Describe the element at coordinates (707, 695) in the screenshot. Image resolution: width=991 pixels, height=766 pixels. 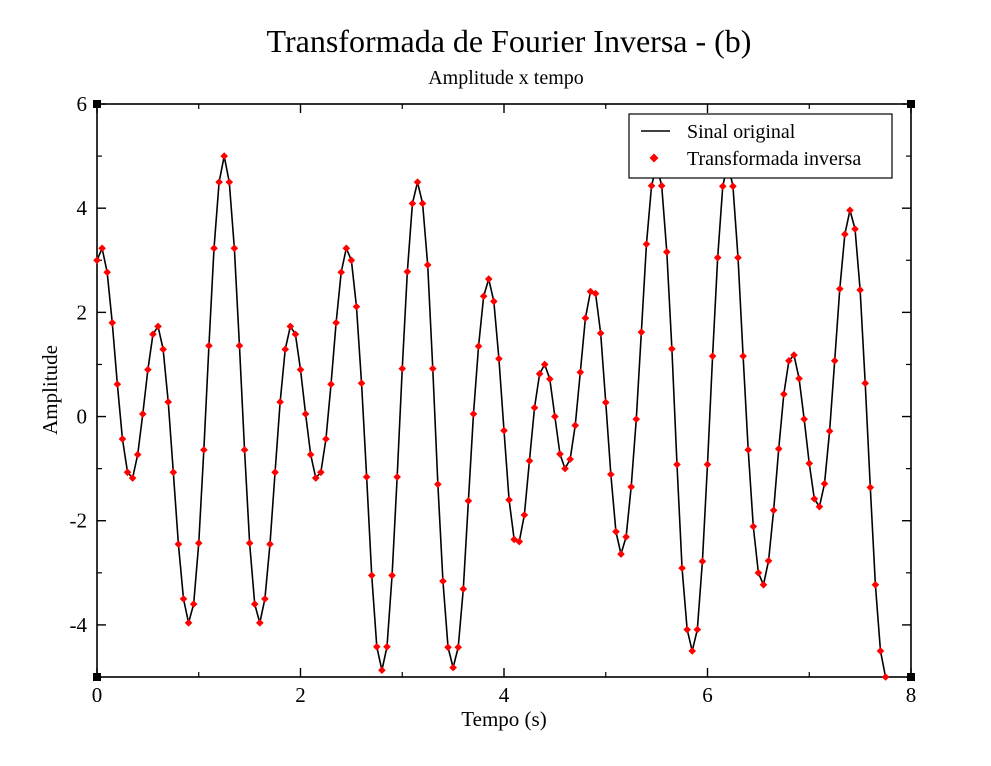
I see `x-tick-label: 6` at that location.